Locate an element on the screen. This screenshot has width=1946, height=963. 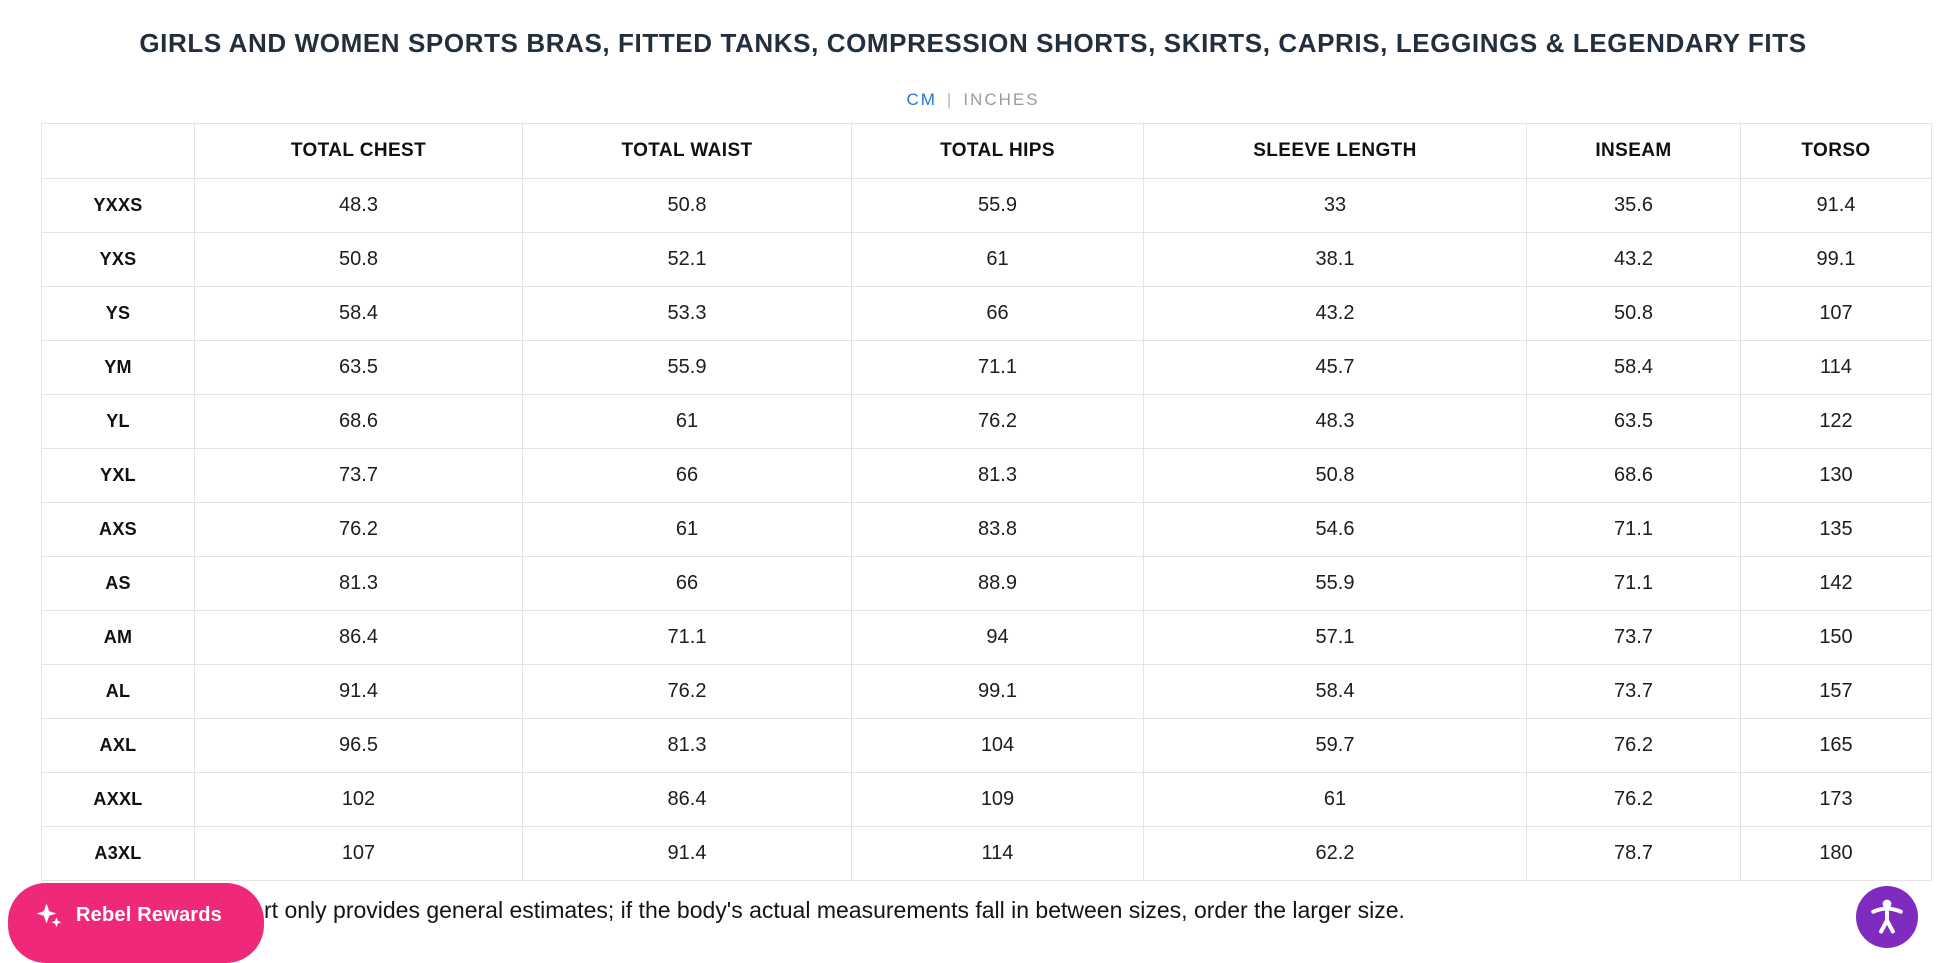
rebel-rewards-button: Rebel Rewards is located at coordinates (136, 923).